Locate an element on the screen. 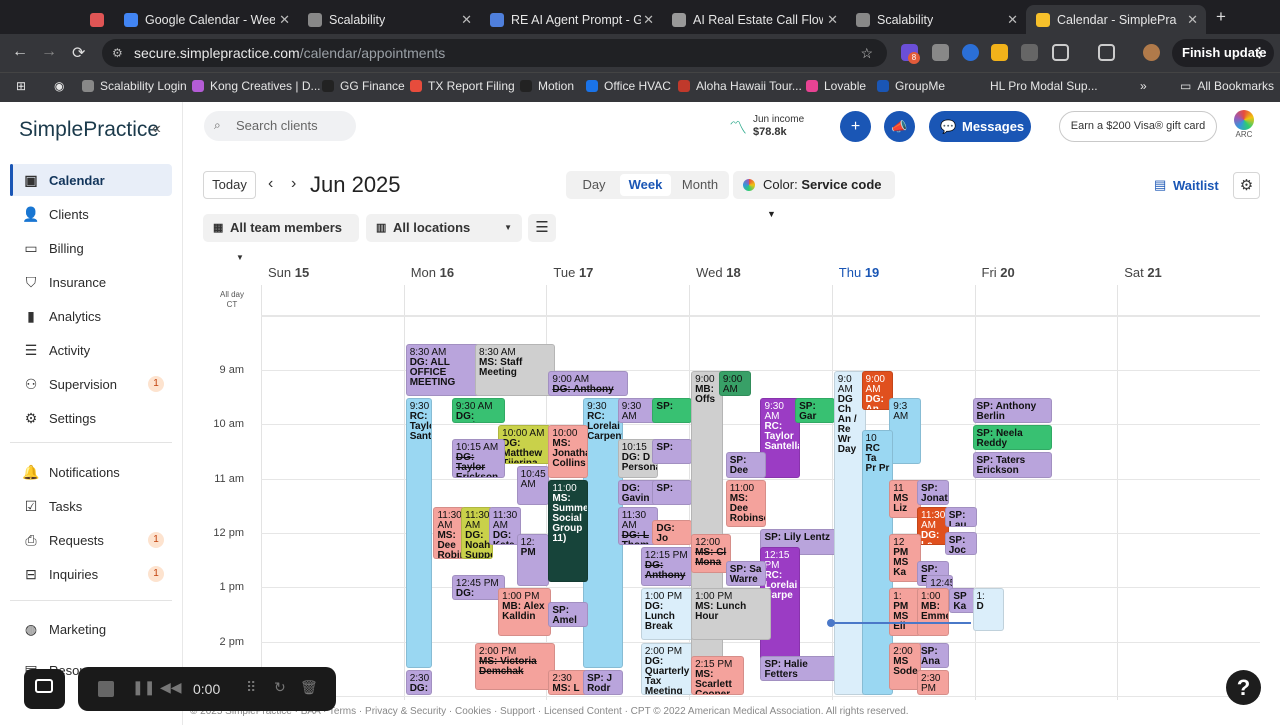 Image resolution: width=1280 pixels, height=725 pixels. appointment-event: 2:00 MS Sode is located at coordinates (905, 666).